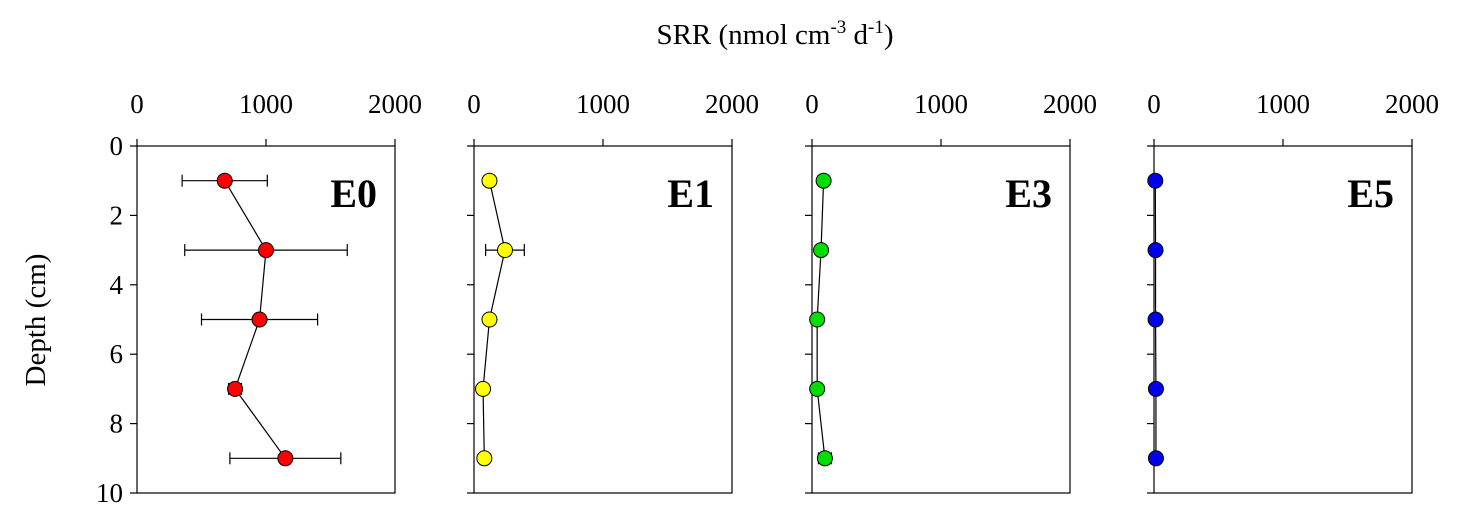 This screenshot has width=1457, height=514. I want to click on x-axis-title: SRR (nmol cm-3 d-1), so click(774, 34).